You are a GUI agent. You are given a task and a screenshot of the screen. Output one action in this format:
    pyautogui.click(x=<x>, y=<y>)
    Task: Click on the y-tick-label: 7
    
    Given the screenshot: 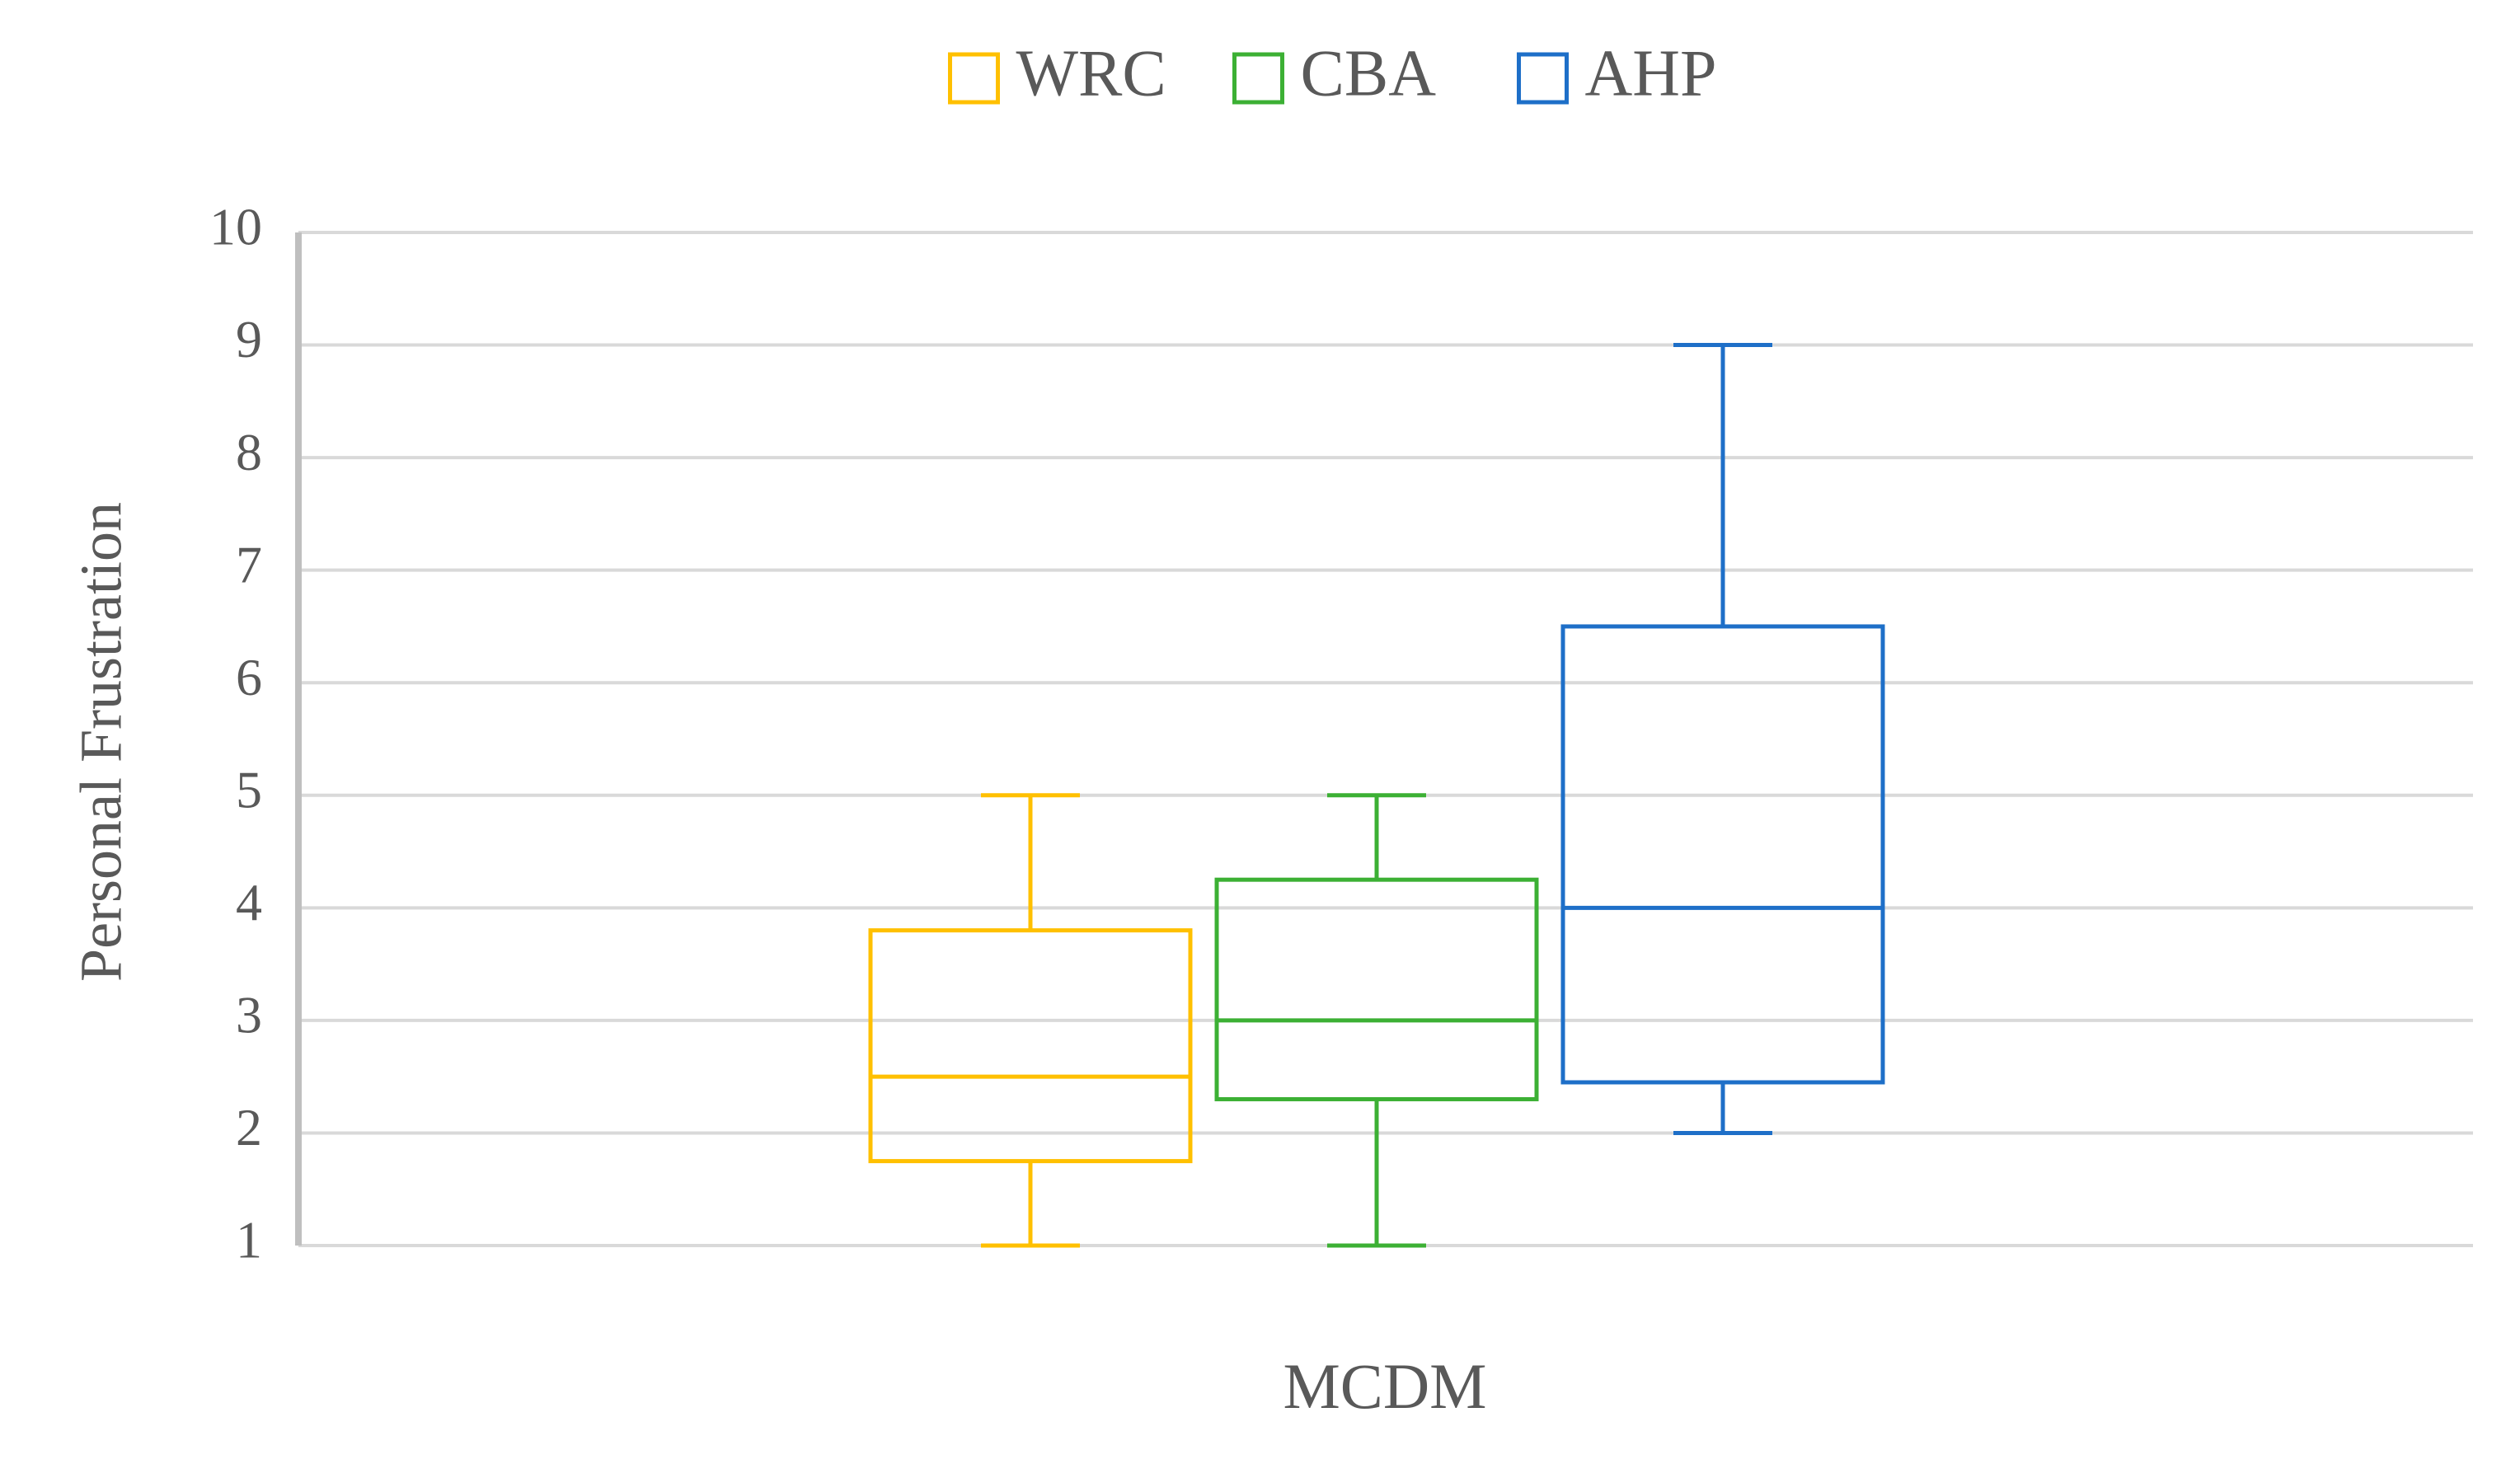 What is the action you would take?
    pyautogui.click(x=249, y=565)
    